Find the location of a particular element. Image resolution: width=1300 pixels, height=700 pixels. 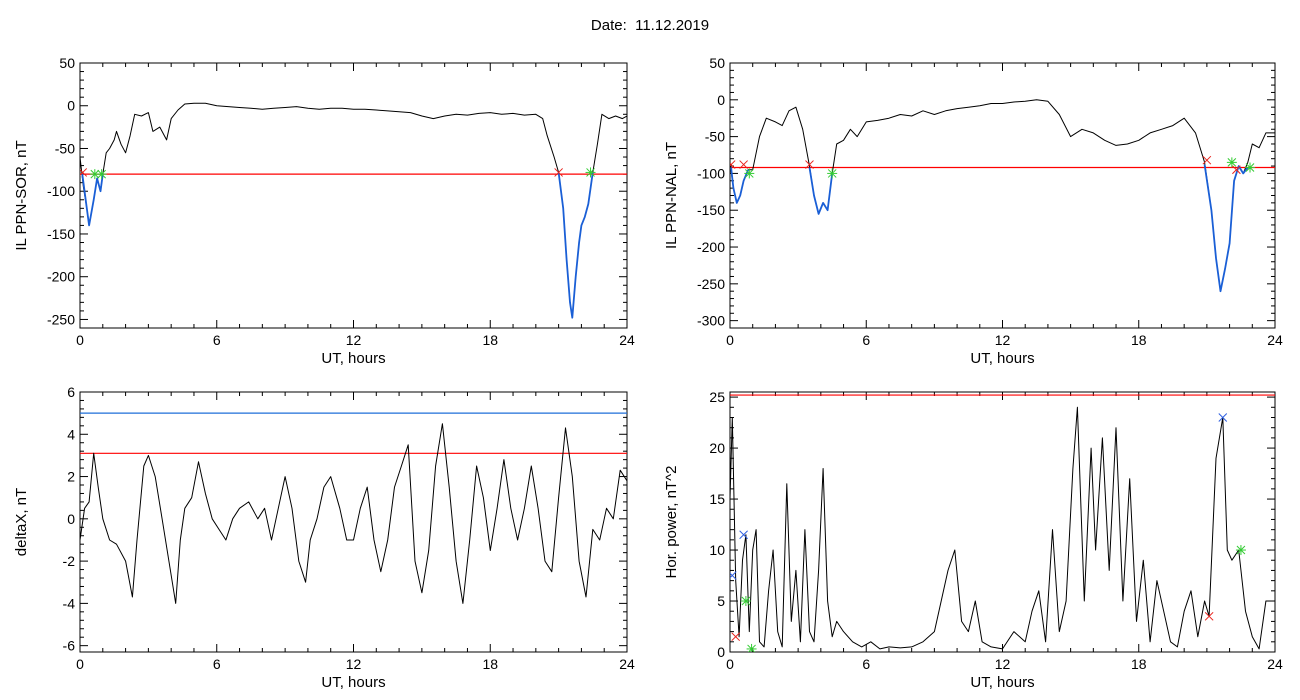

date-value: 11.12.2019 is located at coordinates (672, 25).